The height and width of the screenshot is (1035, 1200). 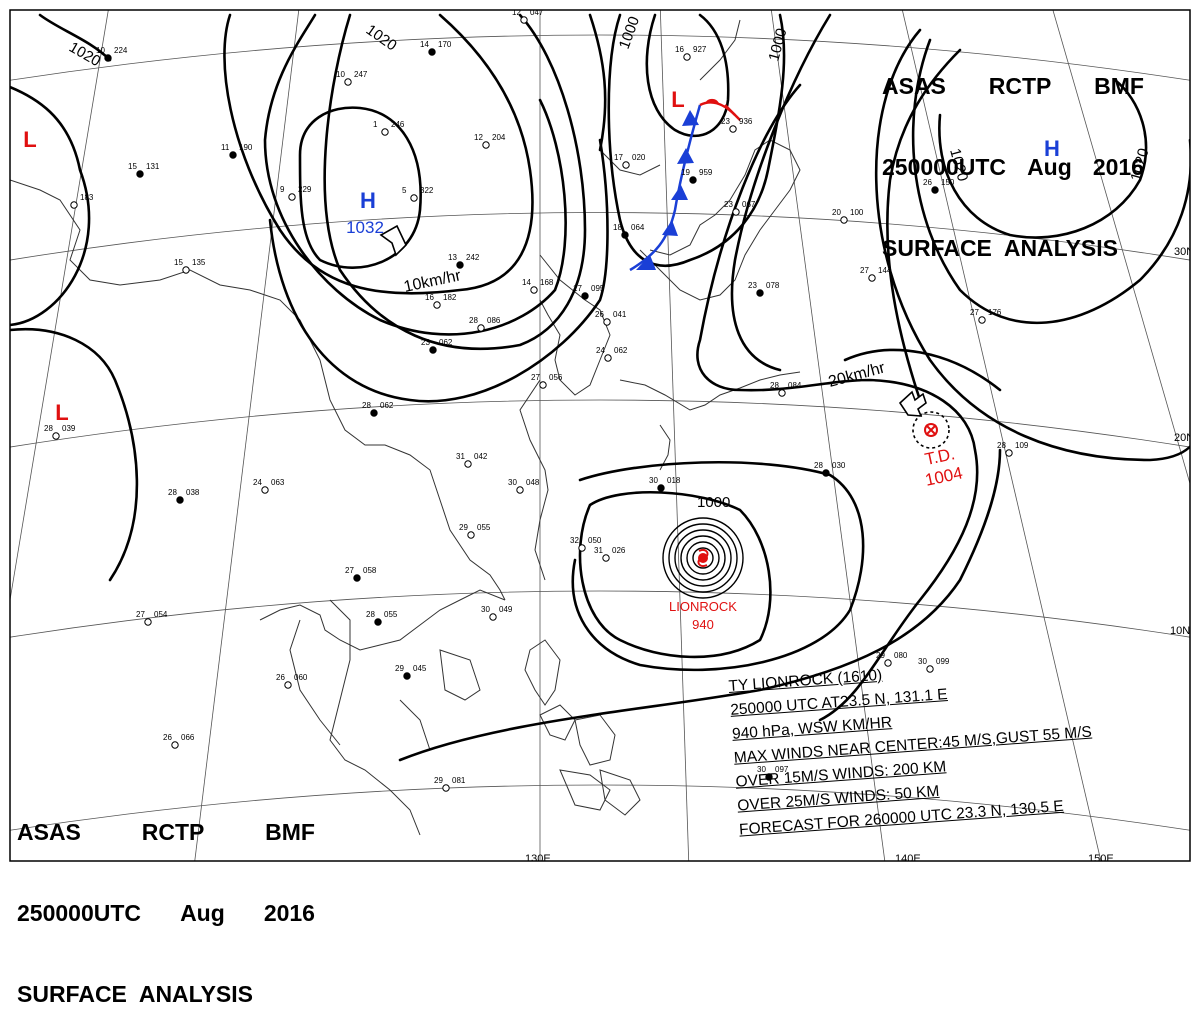 I want to click on station-plot: 28 109, so click(x=1013, y=449).